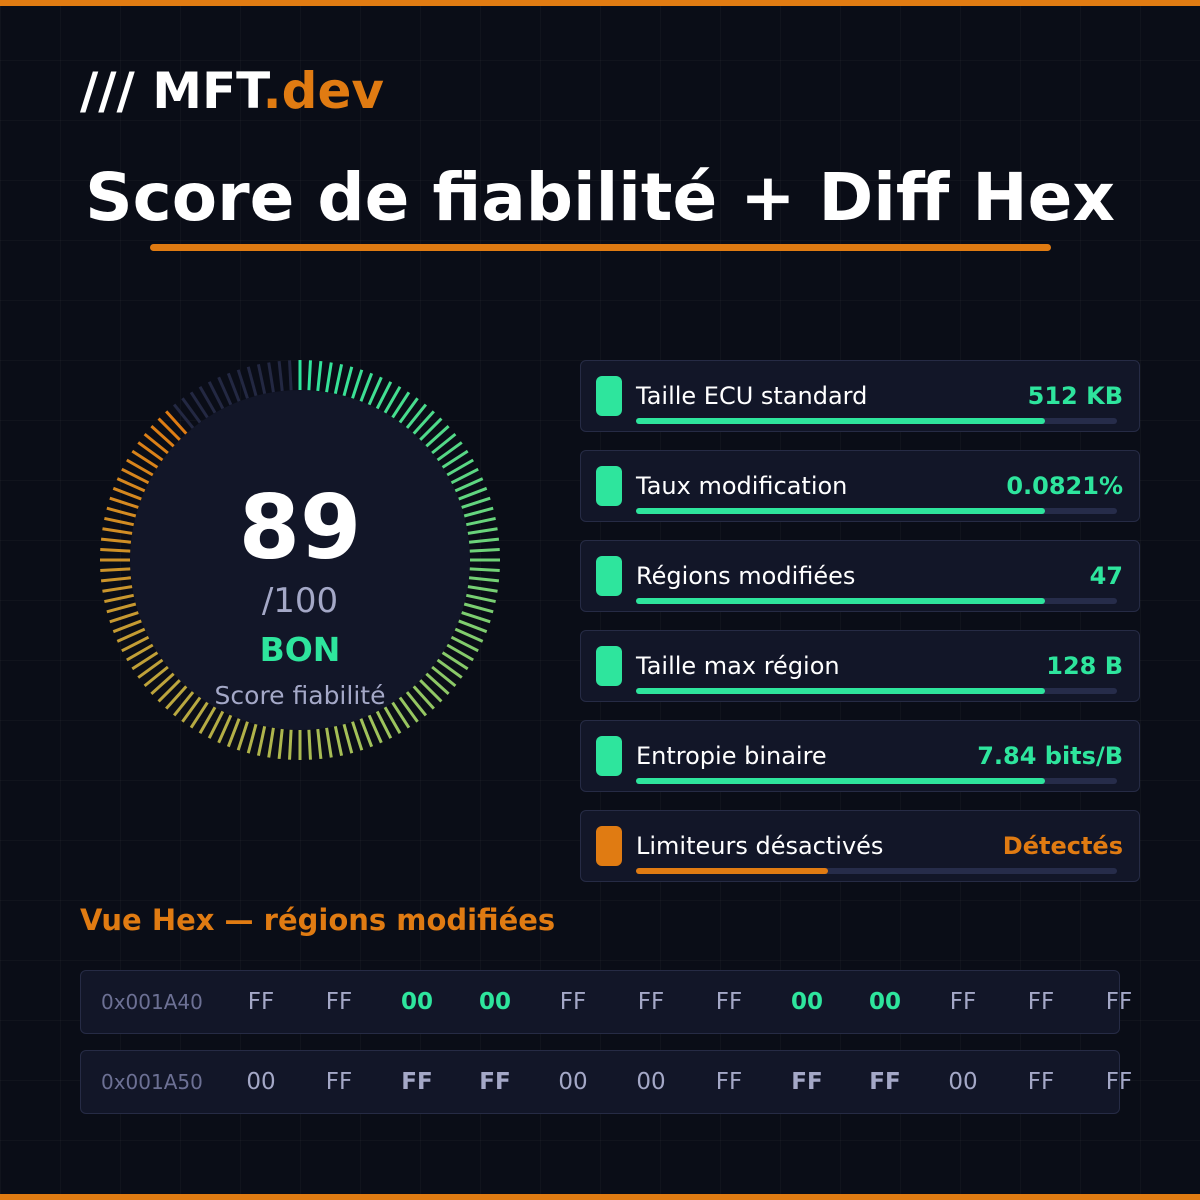  What do you see at coordinates (1062, 846) in the screenshot?
I see `metric-value: Détectés` at bounding box center [1062, 846].